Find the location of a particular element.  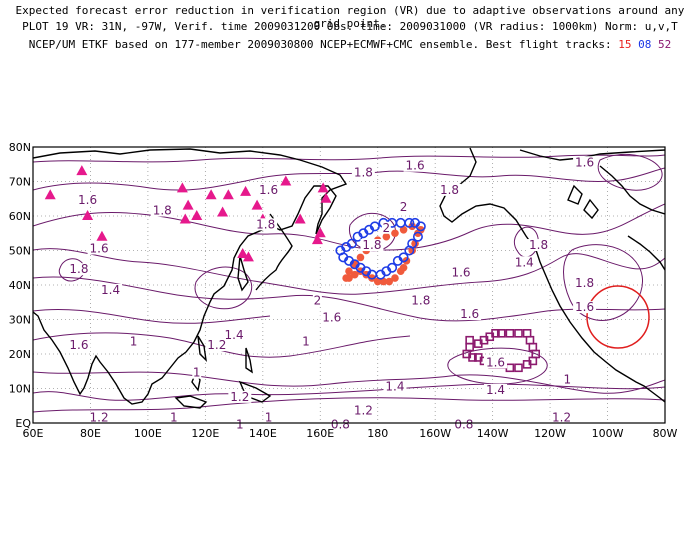

lat-tick-label: EQ is located at coordinates (23, 423).